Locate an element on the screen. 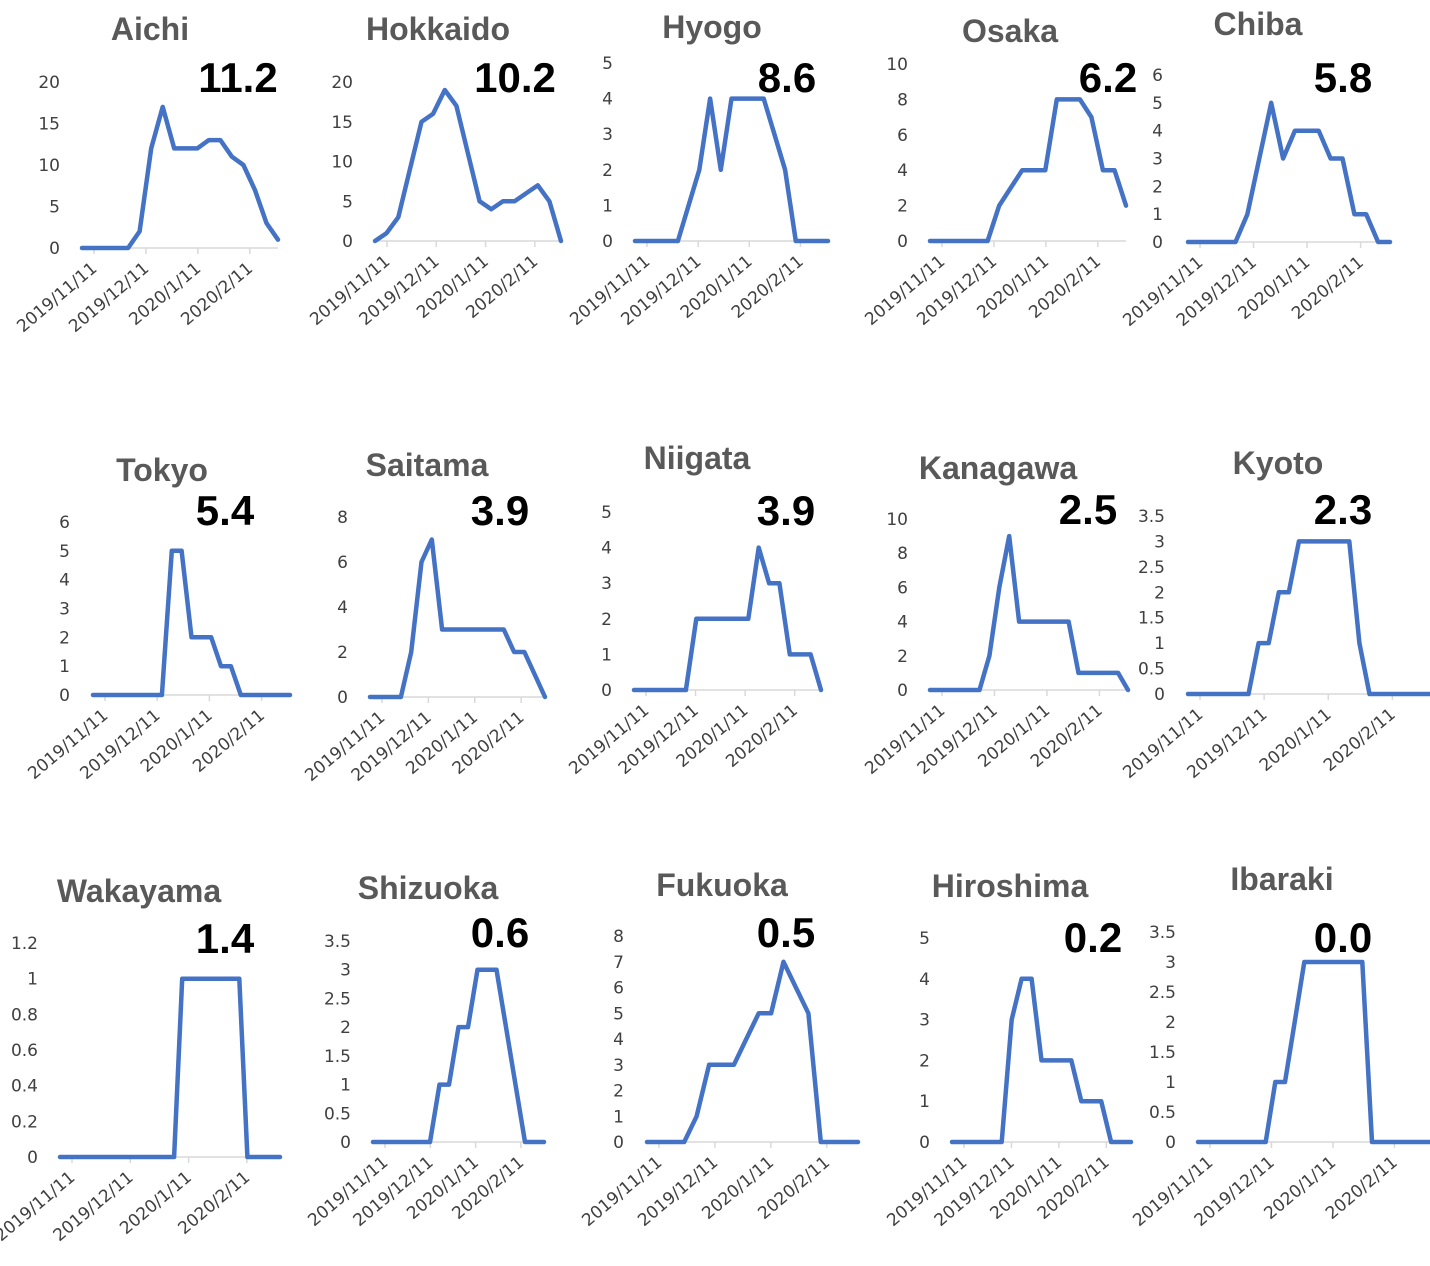  y-tick-label: 7 is located at coordinates (618, 963).